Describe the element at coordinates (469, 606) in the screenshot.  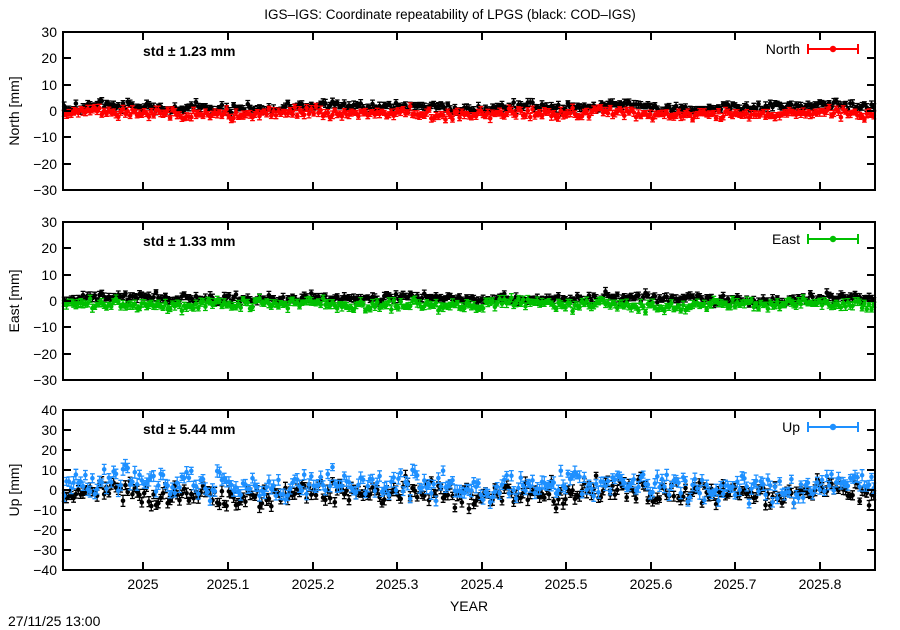
I see `x-axis-label: YEAR` at that location.